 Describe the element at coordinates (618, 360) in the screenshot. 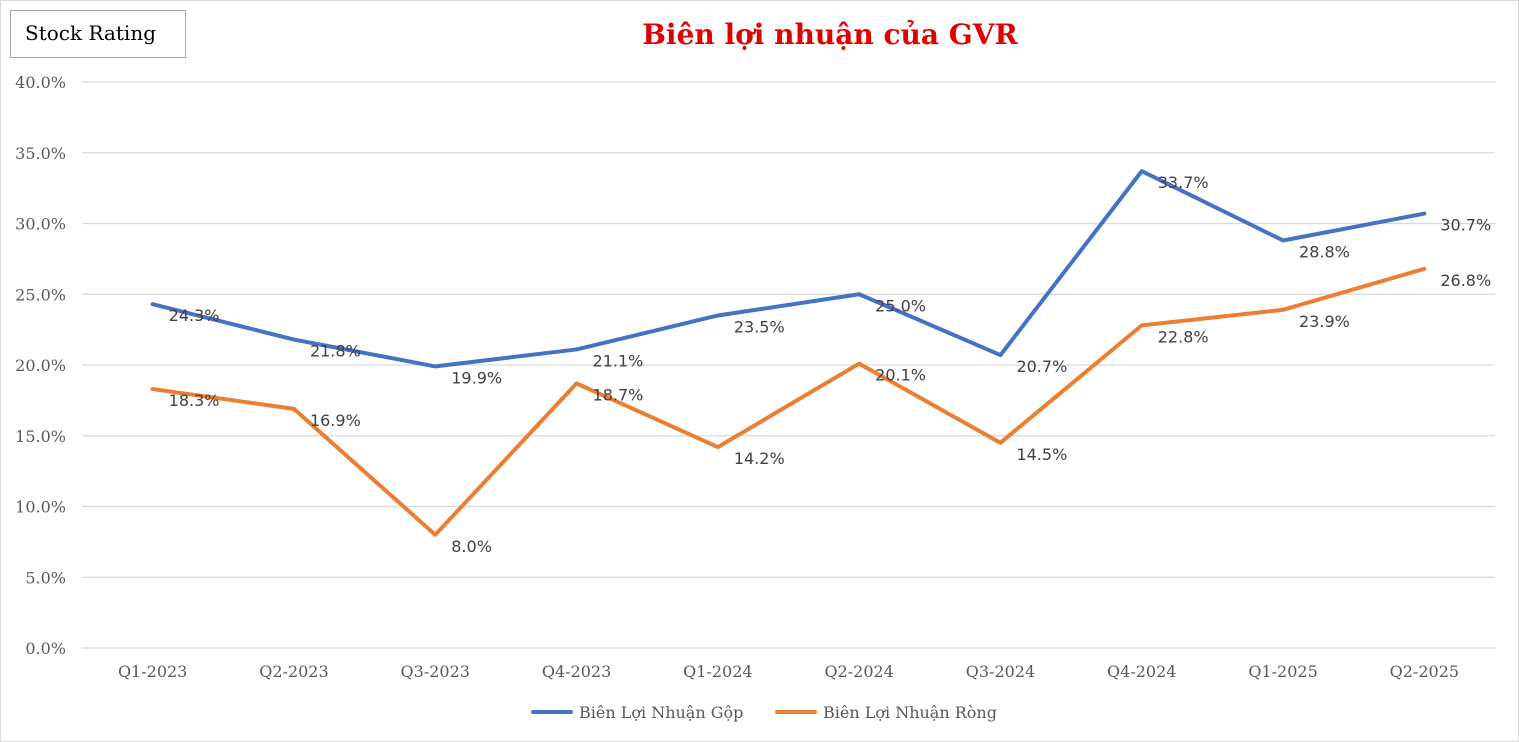

I see `data-label: 21.1%` at that location.